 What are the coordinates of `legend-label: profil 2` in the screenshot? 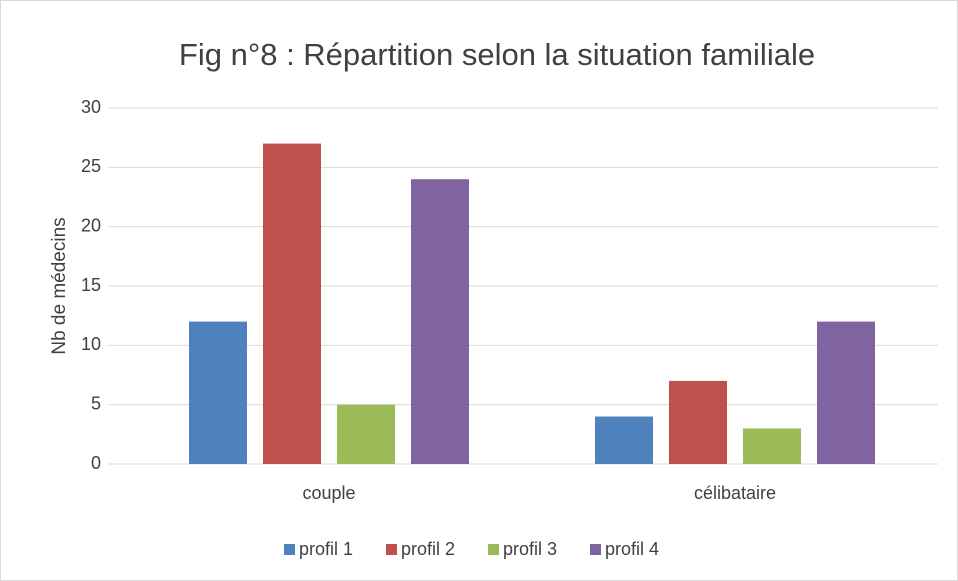 It's located at (428, 549).